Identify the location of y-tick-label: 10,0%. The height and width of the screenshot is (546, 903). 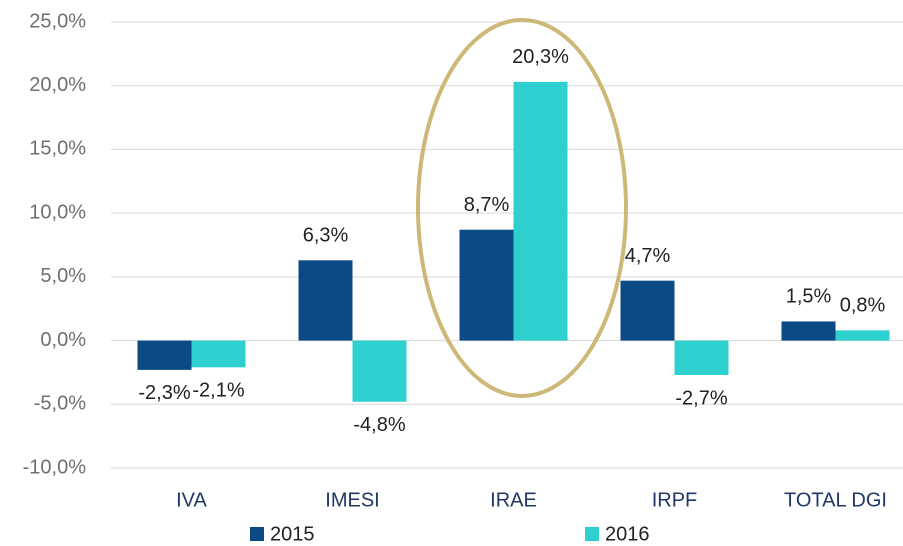
(57, 212).